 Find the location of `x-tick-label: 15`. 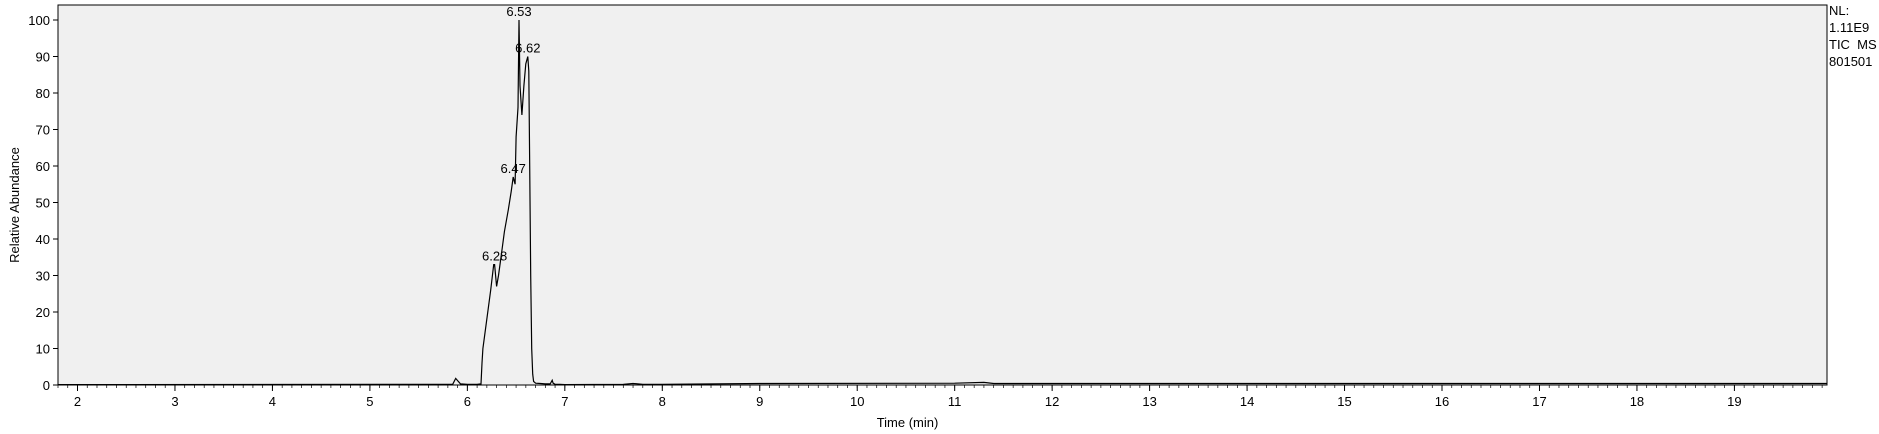

x-tick-label: 15 is located at coordinates (1344, 401).